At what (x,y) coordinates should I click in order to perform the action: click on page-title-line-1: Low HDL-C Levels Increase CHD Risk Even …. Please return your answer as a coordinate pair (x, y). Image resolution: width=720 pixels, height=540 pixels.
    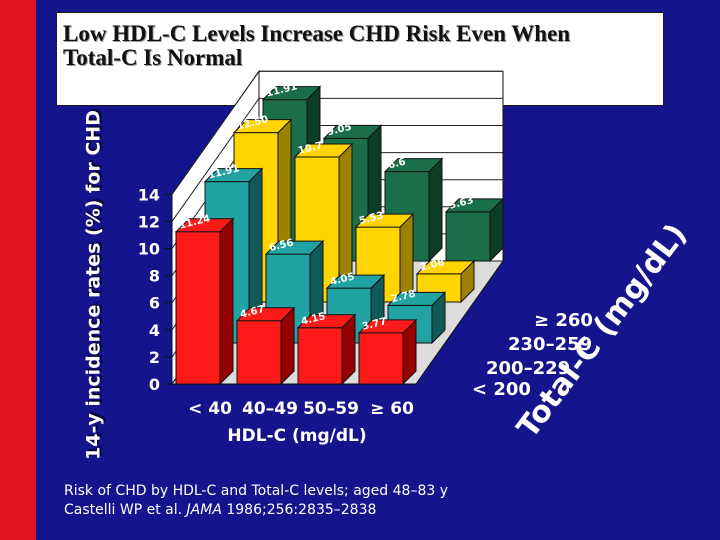
    Looking at the image, I should click on (317, 33).